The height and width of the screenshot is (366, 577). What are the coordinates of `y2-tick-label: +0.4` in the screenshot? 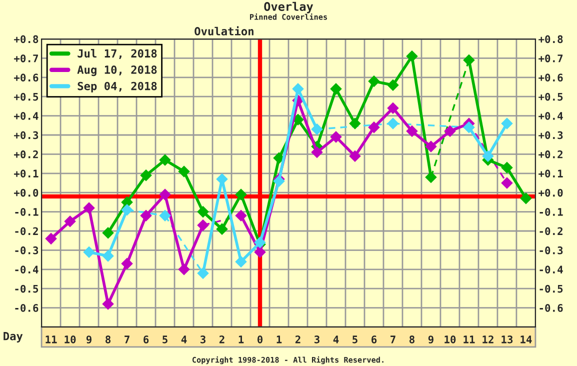 It's located at (550, 116).